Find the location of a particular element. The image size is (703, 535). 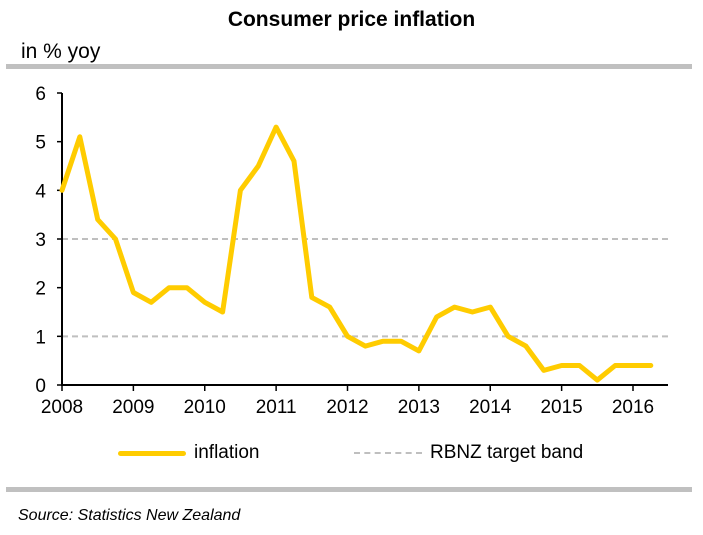

x-tick-labels: 2008 2009 2010 2011 2012 2013 2014 2015 2016 is located at coordinates (347, 407).